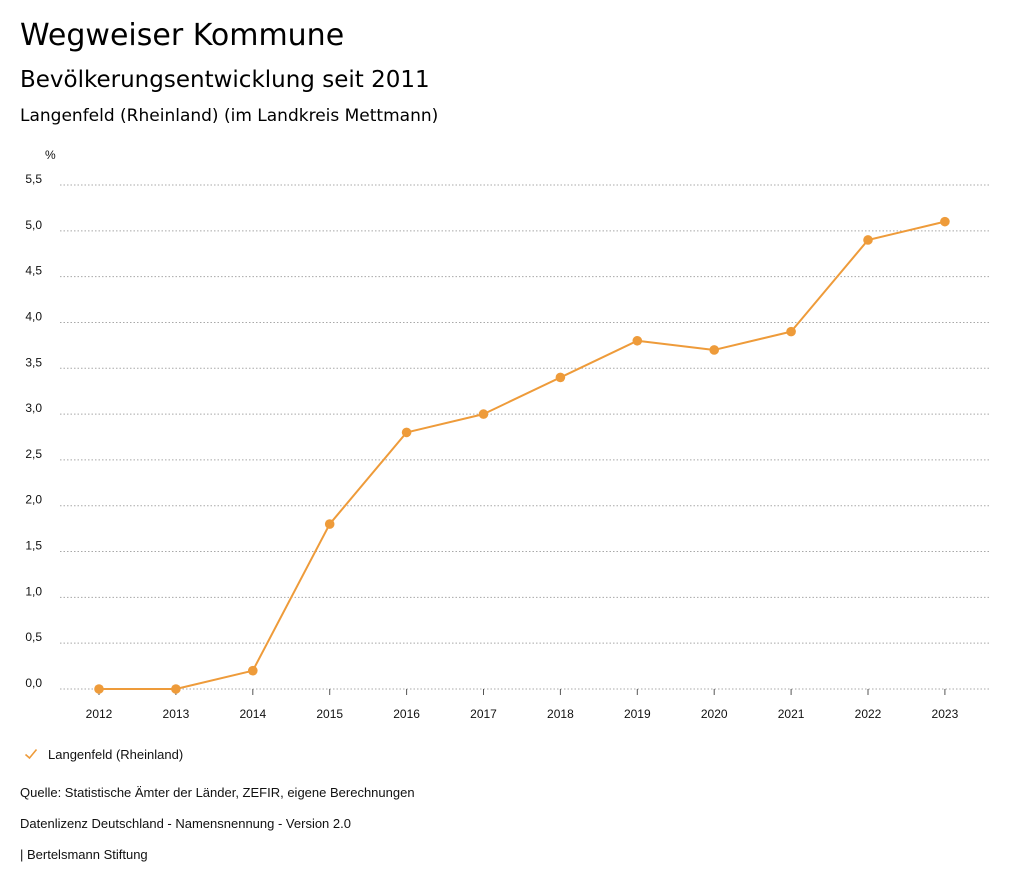 This screenshot has width=1024, height=888. I want to click on x-tick-label: 2017, so click(483, 714).